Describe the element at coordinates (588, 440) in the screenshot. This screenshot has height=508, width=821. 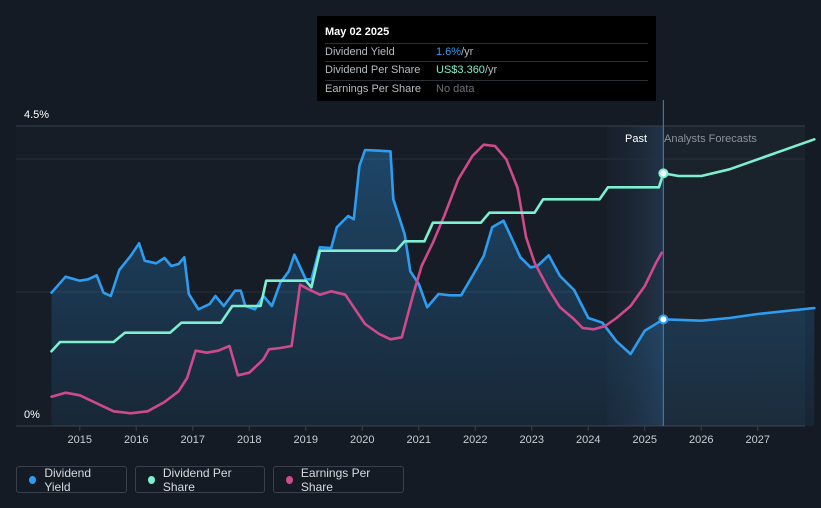
I see `x-tick-label: 2024` at that location.